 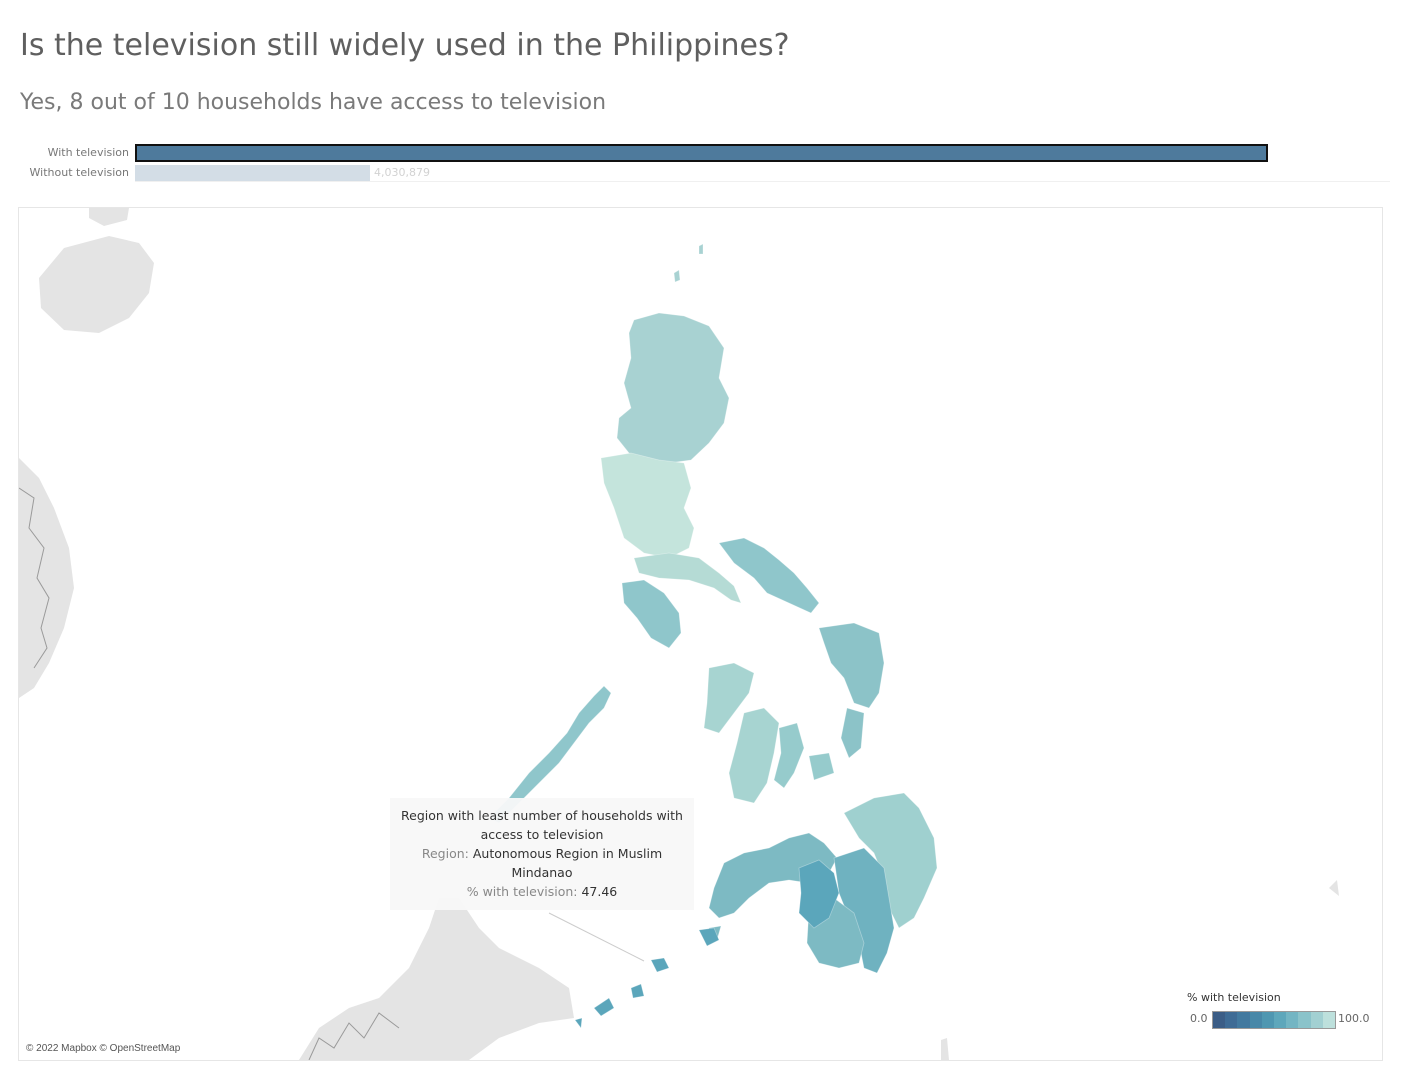 What do you see at coordinates (79, 172) in the screenshot?
I see `access-bar-label: Without television` at bounding box center [79, 172].